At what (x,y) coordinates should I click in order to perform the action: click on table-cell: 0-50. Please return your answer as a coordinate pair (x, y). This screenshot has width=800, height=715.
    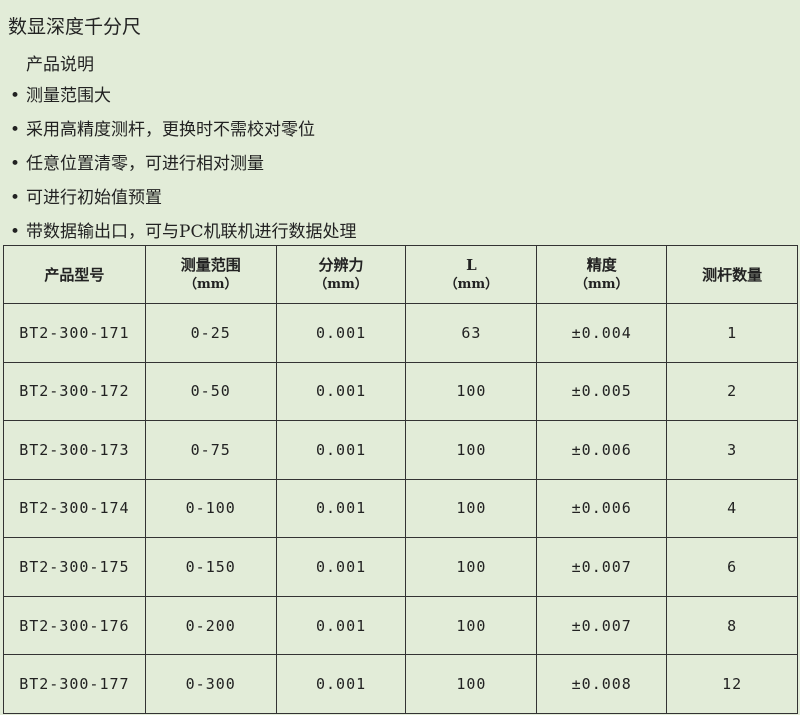
    Looking at the image, I should click on (210, 391).